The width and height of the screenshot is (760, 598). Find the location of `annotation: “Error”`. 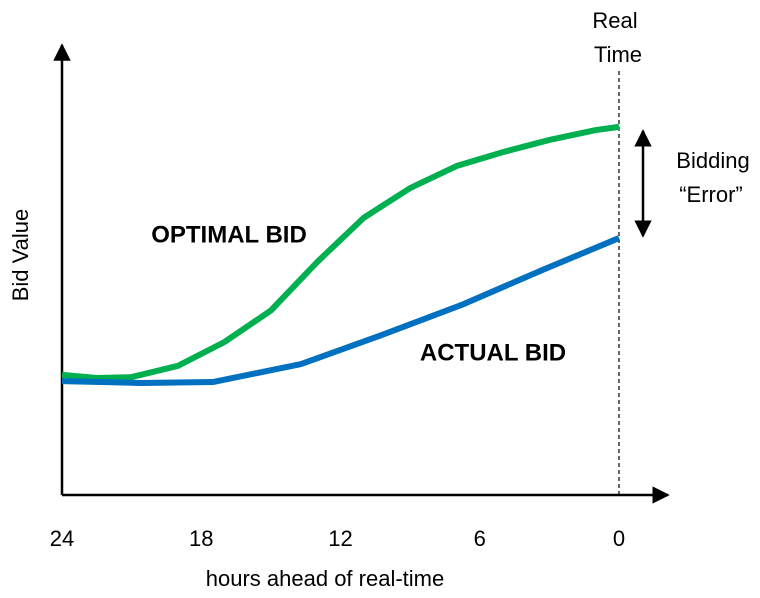

annotation: “Error” is located at coordinates (711, 194).